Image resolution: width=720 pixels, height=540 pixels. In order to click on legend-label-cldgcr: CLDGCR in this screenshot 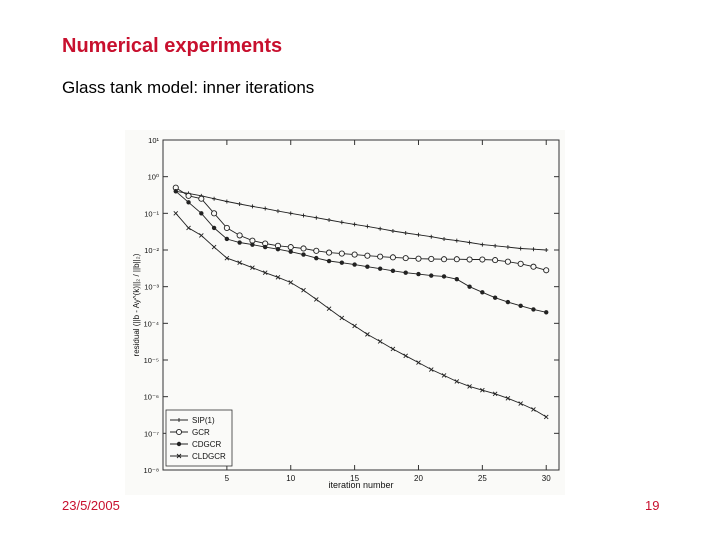, I will do `click(209, 456)`.